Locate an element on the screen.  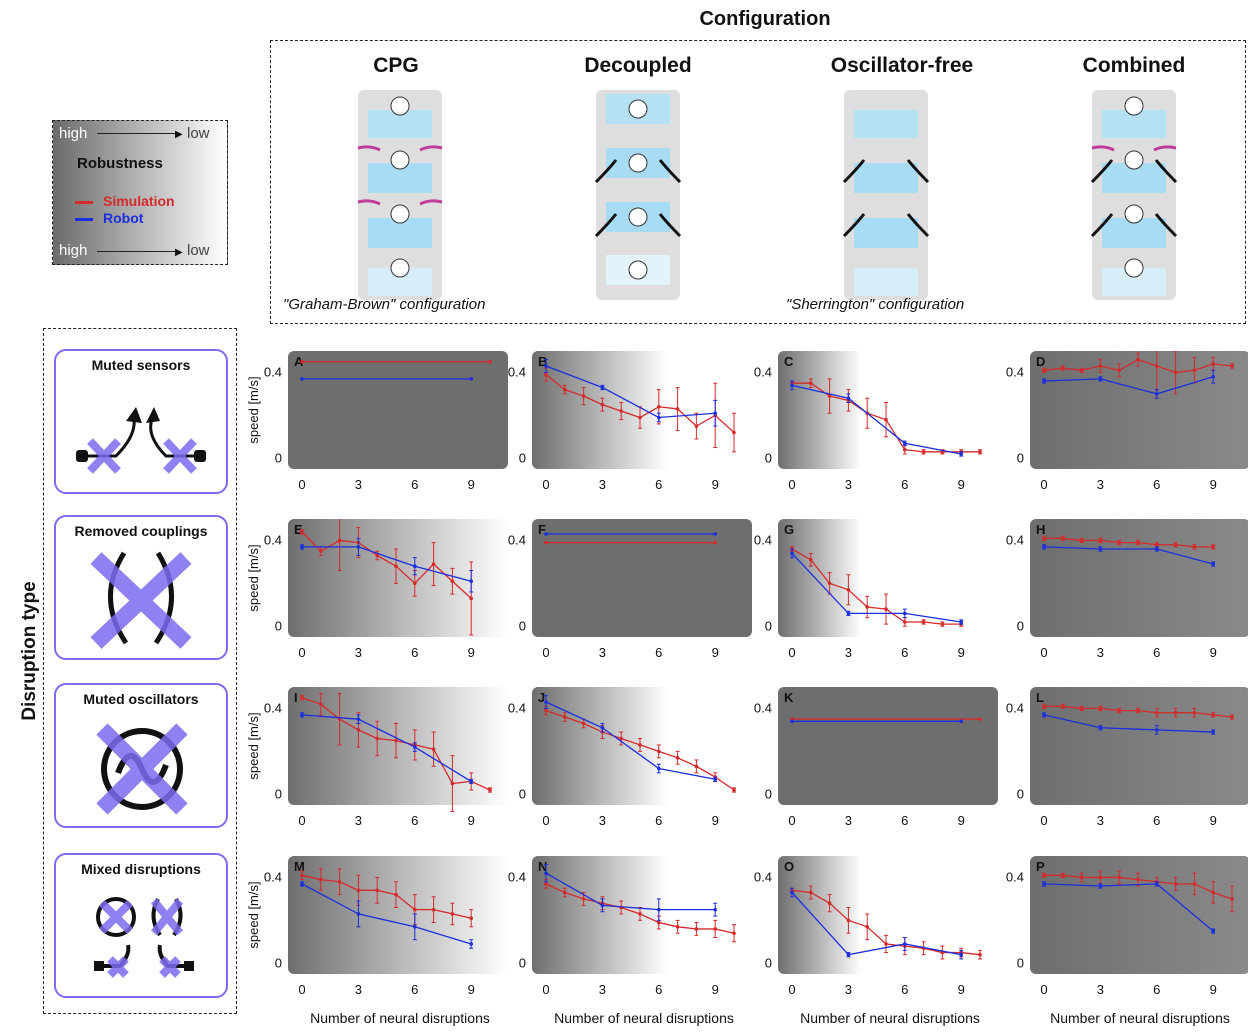
chart-panel-G: G 0.4 0 0 3 6 9 is located at coordinates (876, 589).